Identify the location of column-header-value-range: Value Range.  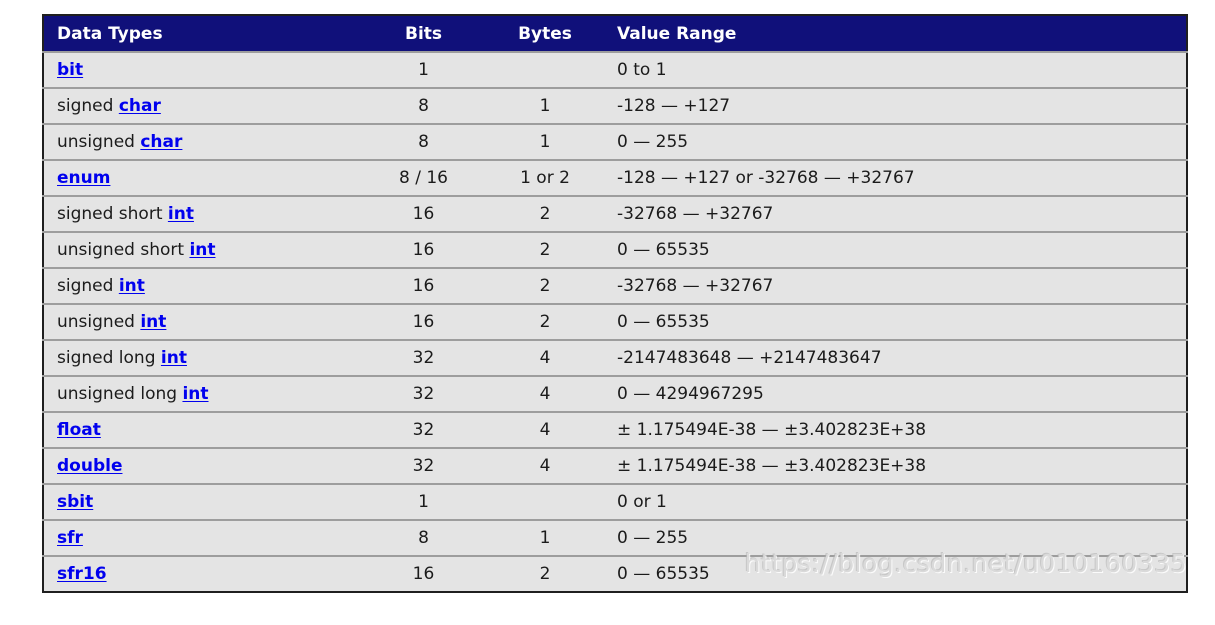
(895, 33).